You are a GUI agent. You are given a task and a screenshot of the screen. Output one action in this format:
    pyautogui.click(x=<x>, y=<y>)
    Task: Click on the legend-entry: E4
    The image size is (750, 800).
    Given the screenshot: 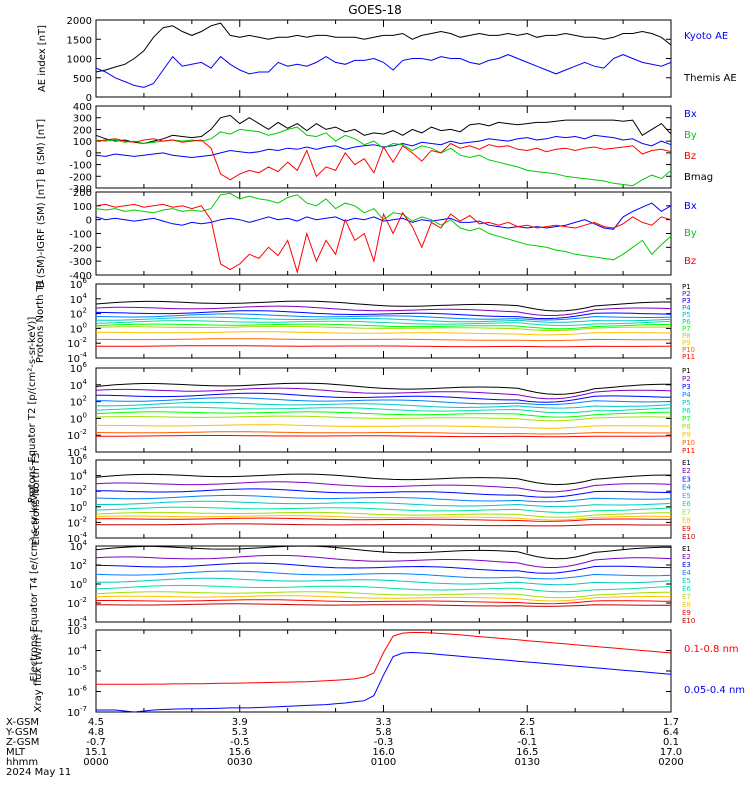 What is the action you would take?
    pyautogui.click(x=686, y=488)
    